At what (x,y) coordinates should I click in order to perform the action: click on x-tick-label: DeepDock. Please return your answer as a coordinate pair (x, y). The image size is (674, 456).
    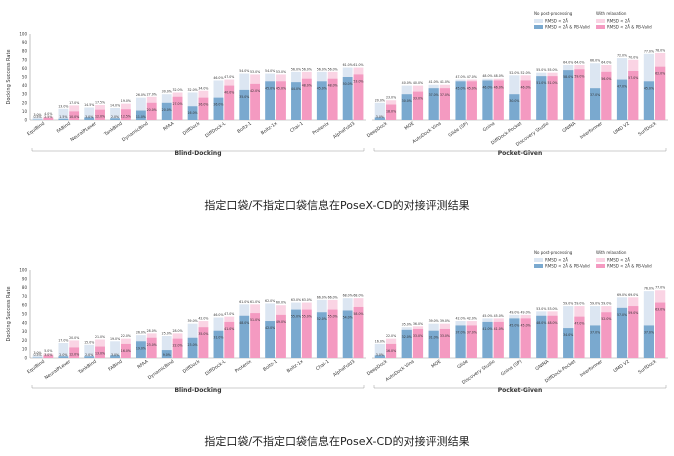
    Looking at the image, I should click on (377, 130).